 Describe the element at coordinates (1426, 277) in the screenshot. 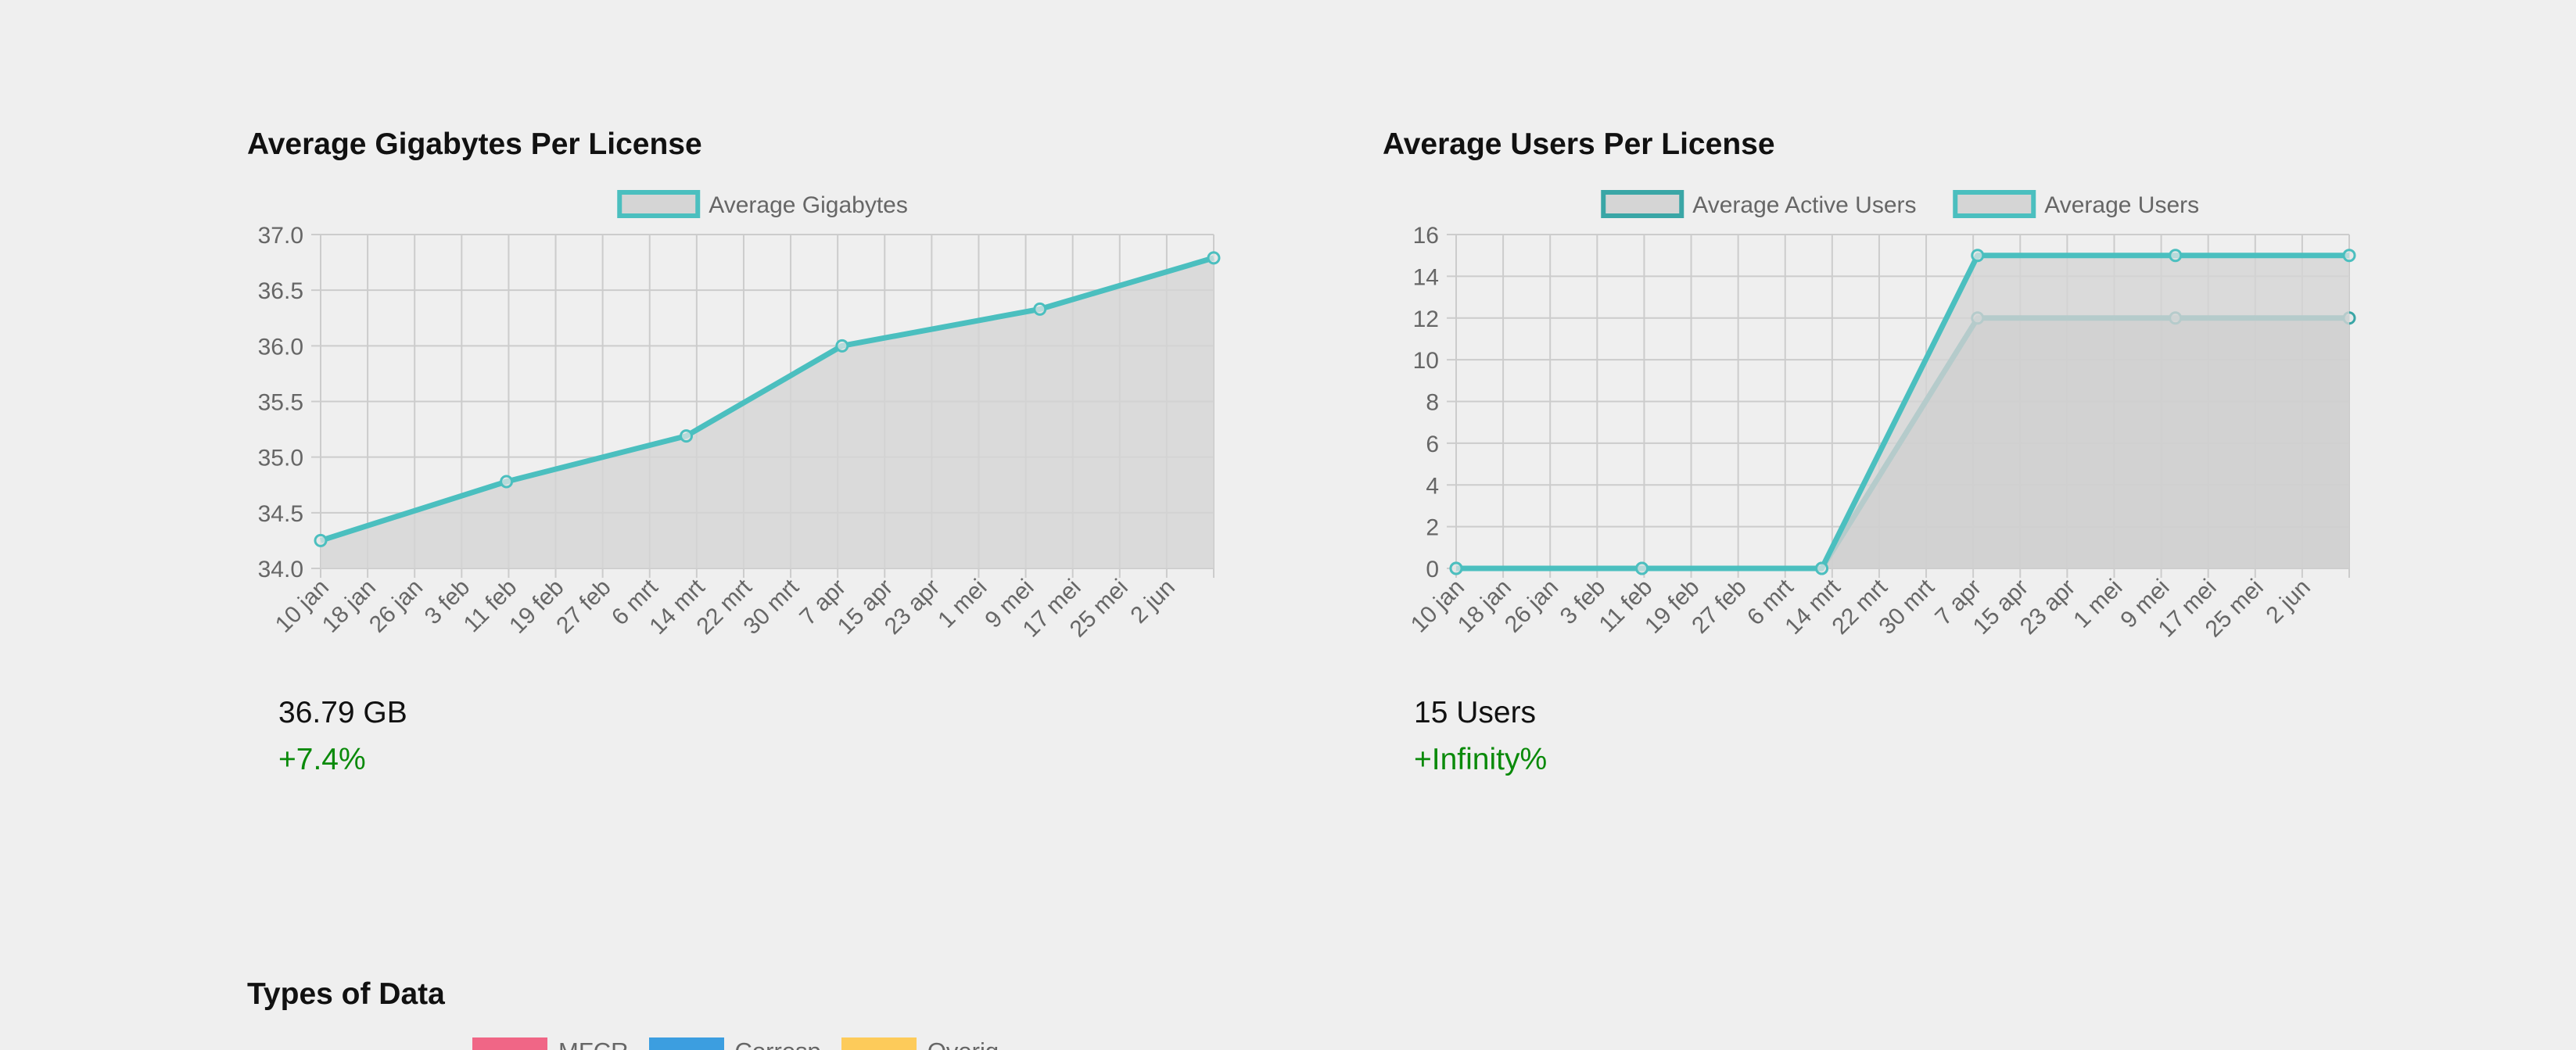

I see `users-y-tick-label: 14` at that location.